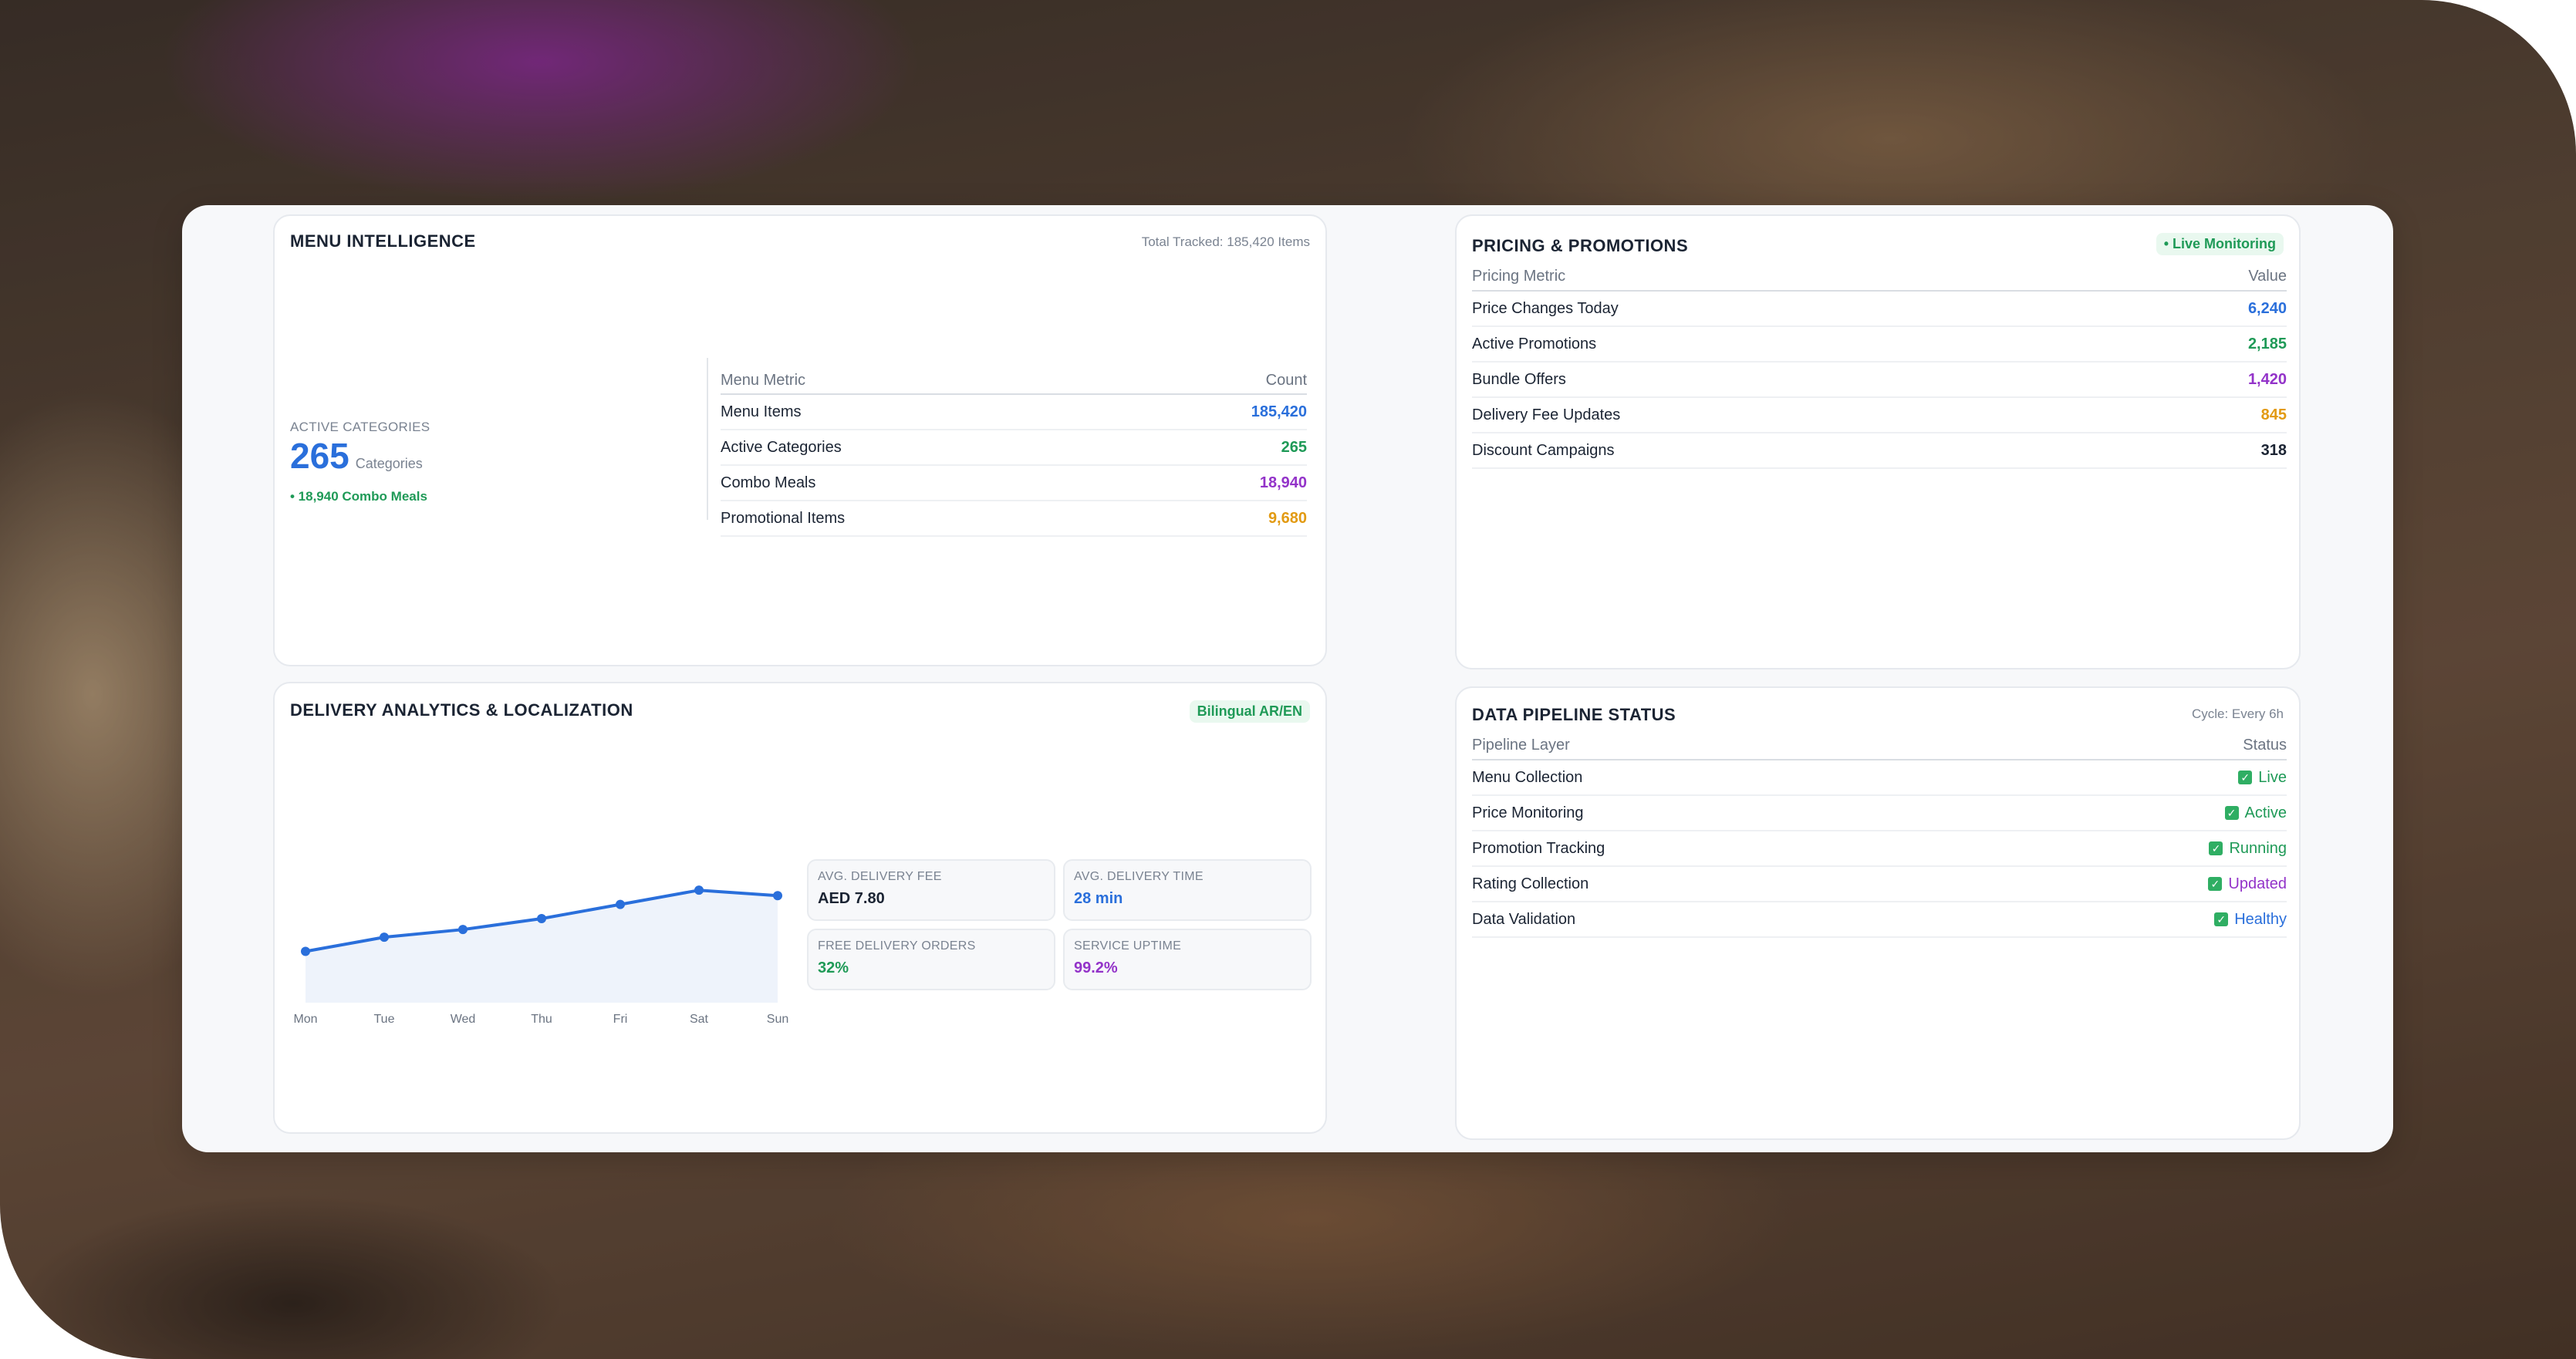  Describe the element at coordinates (1528, 813) in the screenshot. I see `pipeline-layer-label: Price Monitoring` at that location.